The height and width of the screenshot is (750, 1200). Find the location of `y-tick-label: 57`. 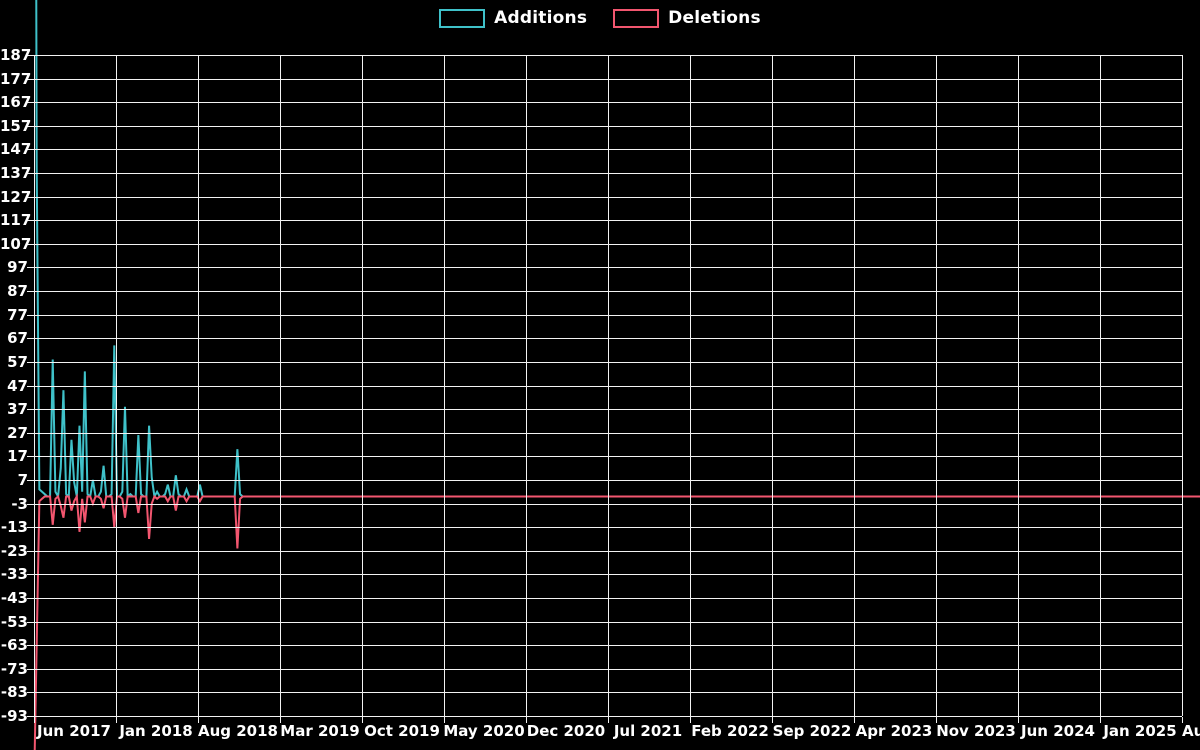

y-tick-label: 57 is located at coordinates (17, 362).